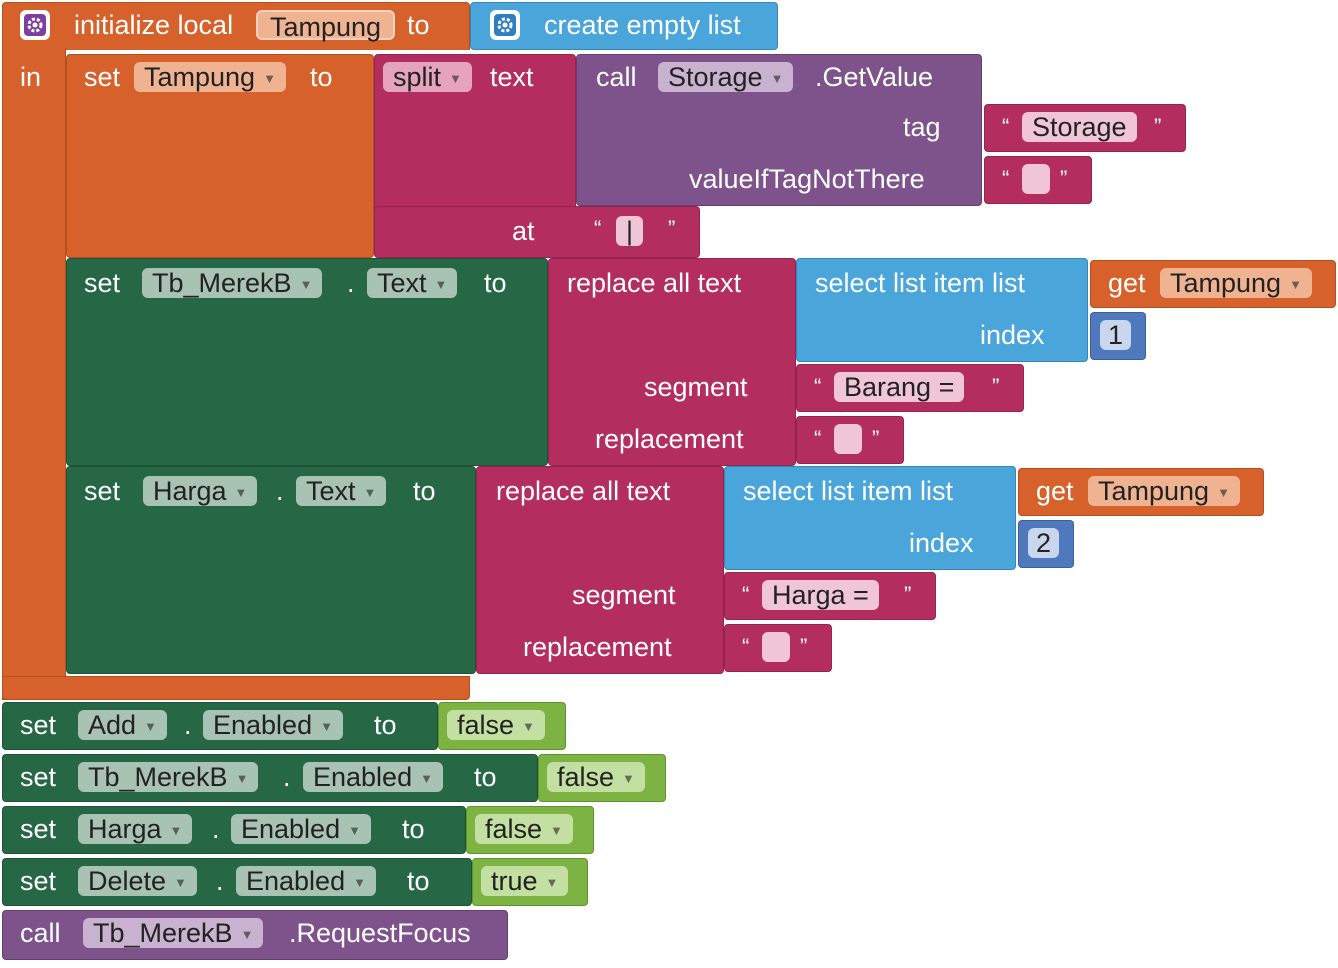 This screenshot has width=1338, height=968. Describe the element at coordinates (1127, 283) in the screenshot. I see `get-keyword: get` at that location.